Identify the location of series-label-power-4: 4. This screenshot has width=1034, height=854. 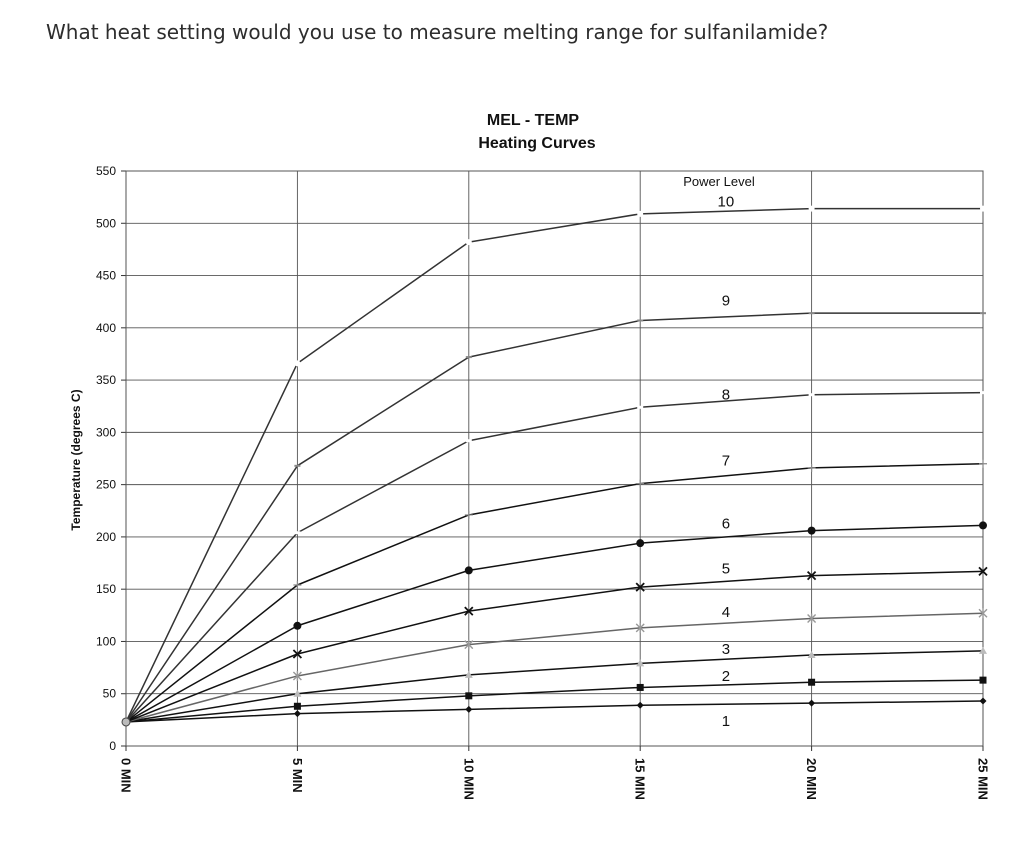
(726, 612).